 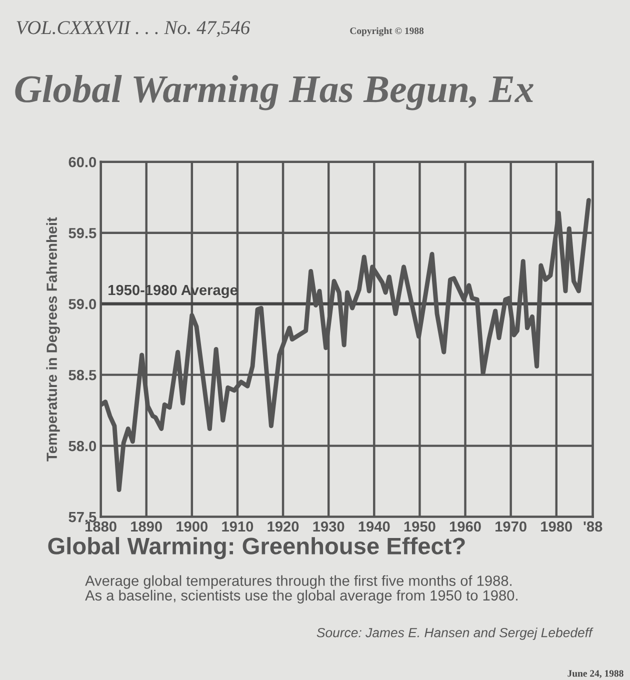 What do you see at coordinates (192, 526) in the screenshot?
I see `x-tick-label: 1900` at bounding box center [192, 526].